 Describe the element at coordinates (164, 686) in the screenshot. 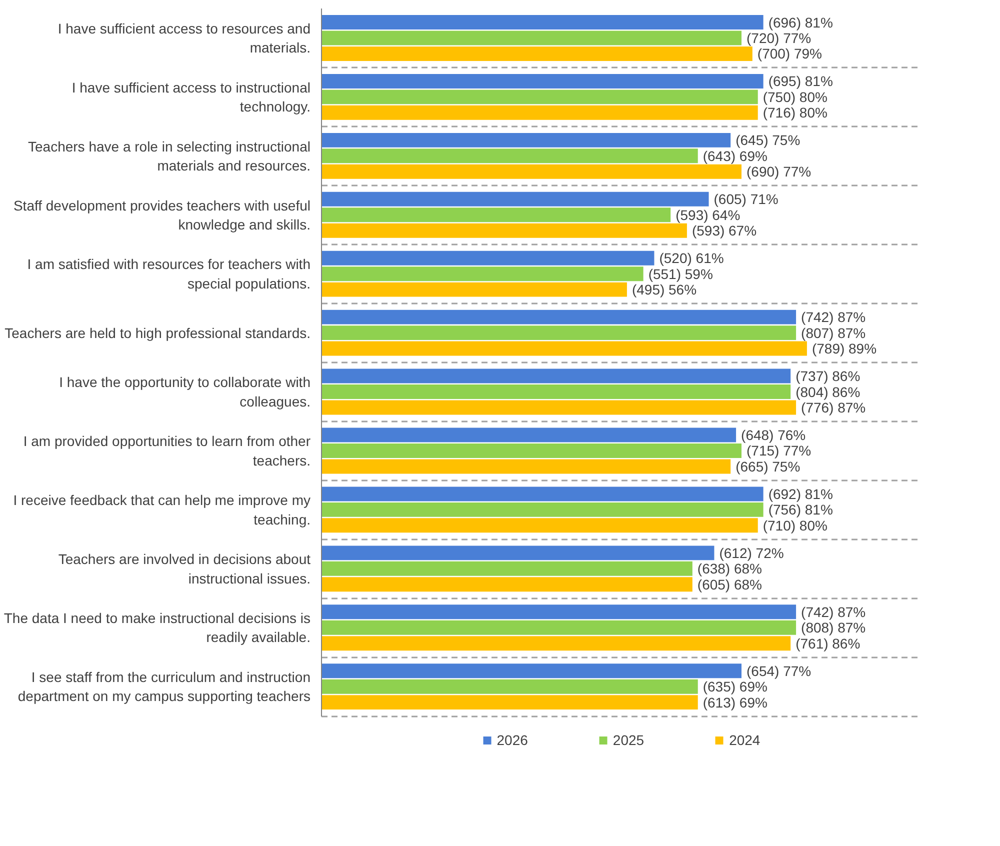

I see `y-tick-label: I see staff from the curriculum and instruction department on my campus supporting teachers` at that location.